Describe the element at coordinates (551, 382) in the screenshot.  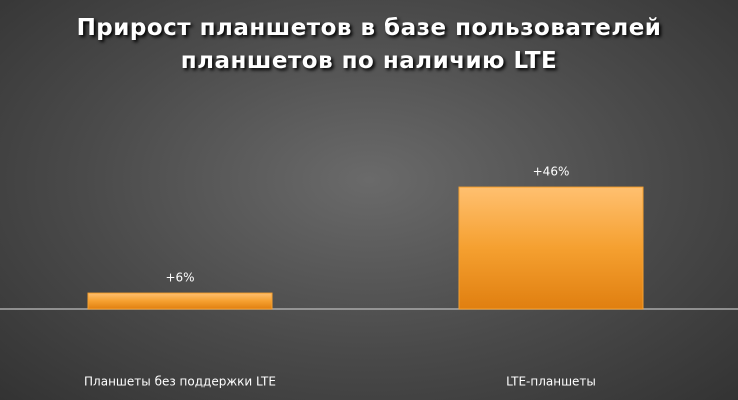
I see `x-tick-label: LTE-планшеты` at that location.